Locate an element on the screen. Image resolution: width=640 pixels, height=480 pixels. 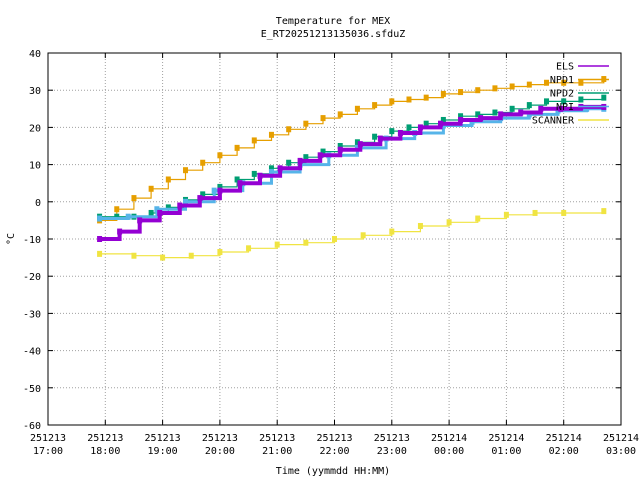
y-tick-label: -50 is located at coordinates (32, 389).